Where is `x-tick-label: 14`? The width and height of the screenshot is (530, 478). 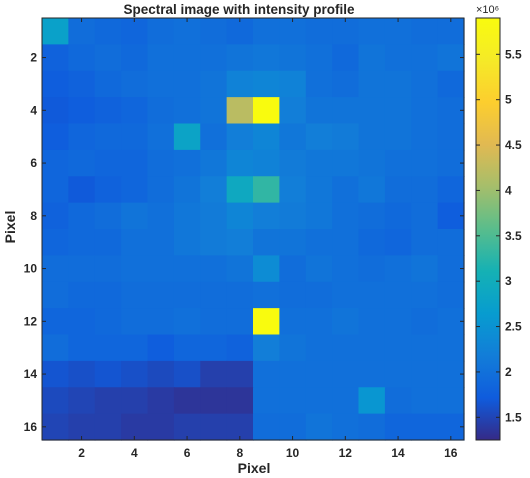 x-tick-label: 14 is located at coordinates (398, 453).